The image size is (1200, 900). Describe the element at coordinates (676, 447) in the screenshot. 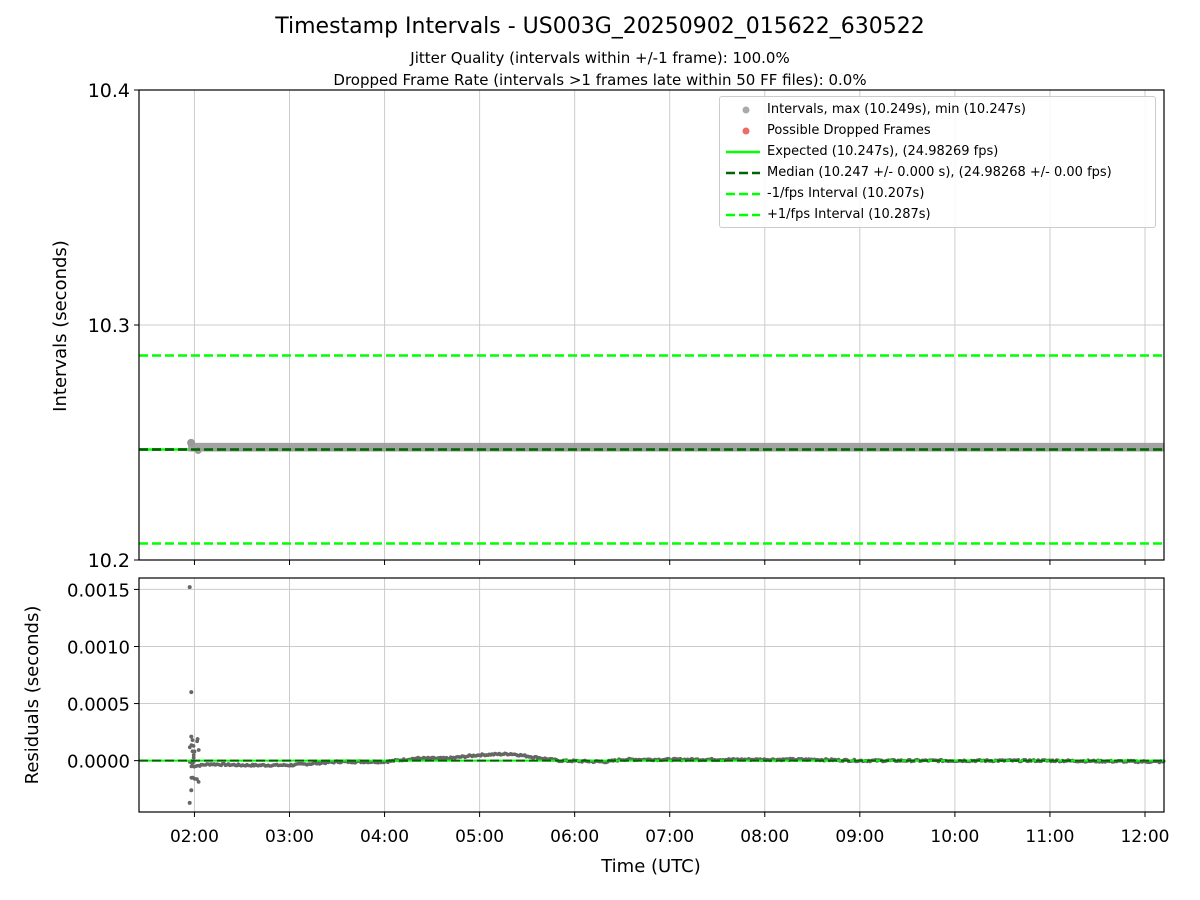

I see `interval-points-band` at that location.